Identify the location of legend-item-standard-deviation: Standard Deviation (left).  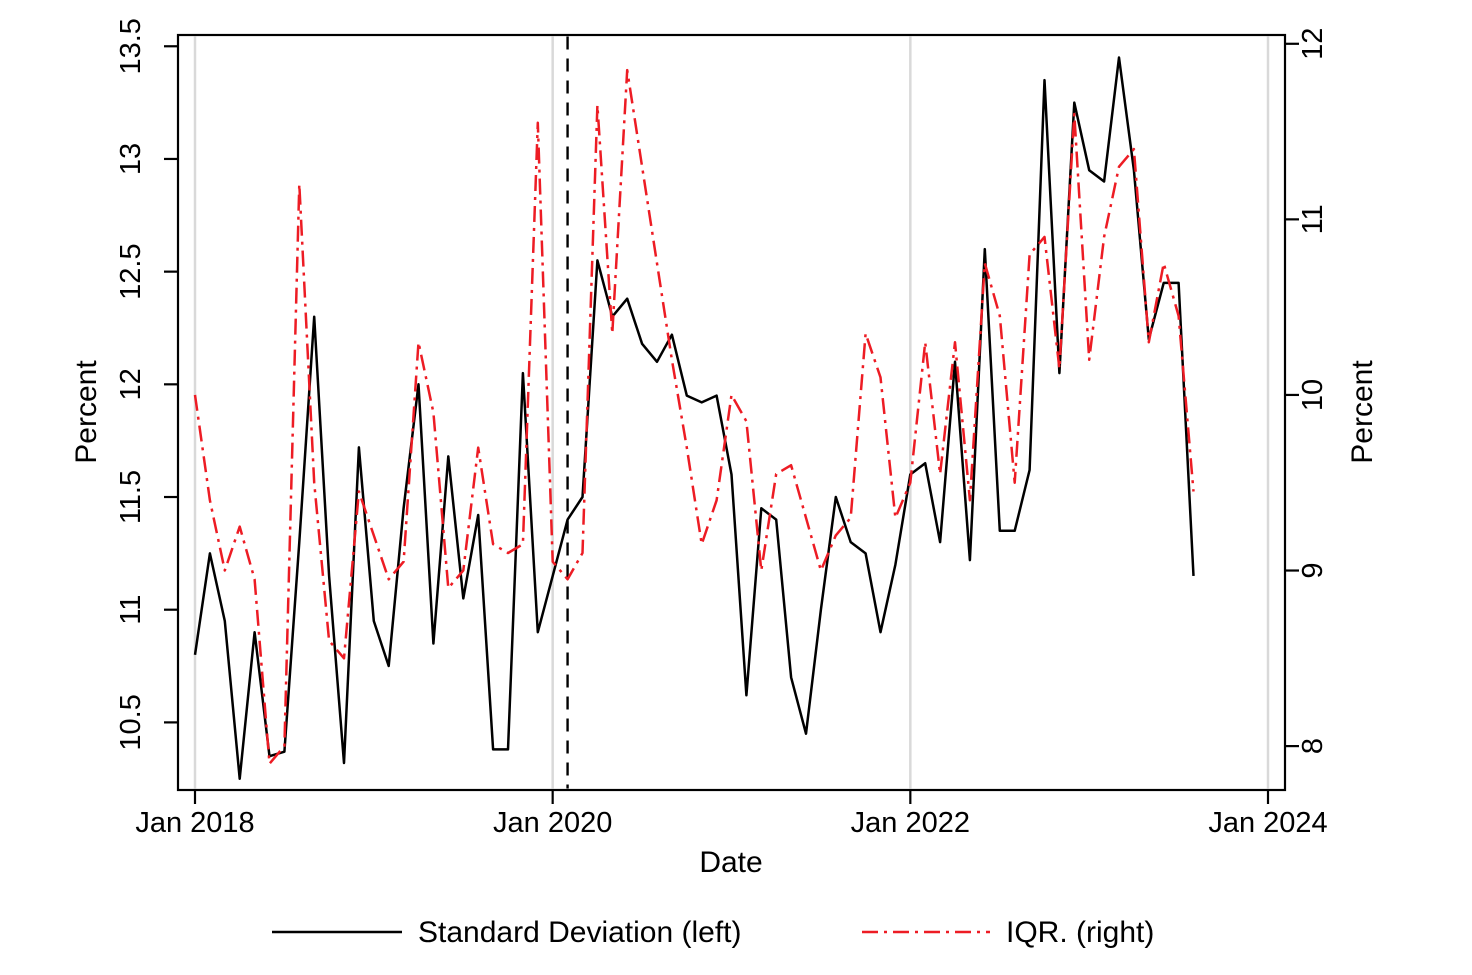
(507, 932).